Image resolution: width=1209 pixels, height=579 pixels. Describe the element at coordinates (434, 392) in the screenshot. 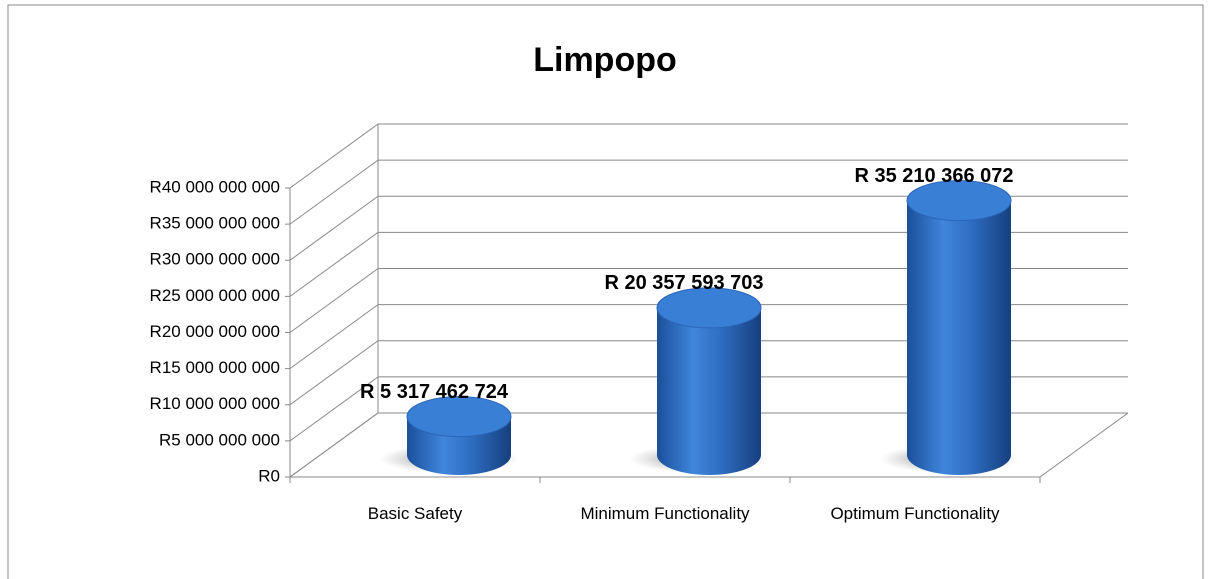

I see `value-label: R 5 317 462 724` at that location.